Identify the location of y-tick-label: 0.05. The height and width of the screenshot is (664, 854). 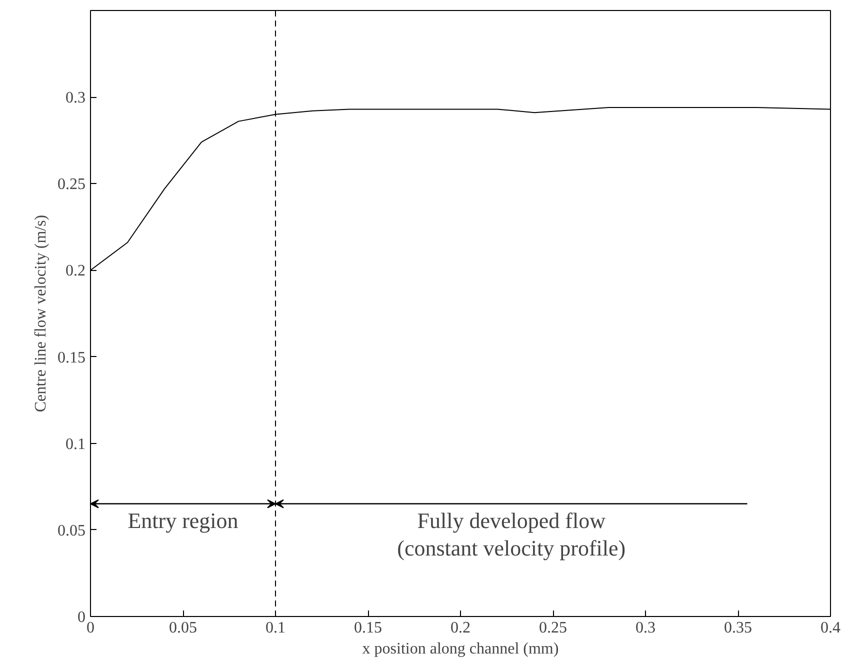
(72, 531).